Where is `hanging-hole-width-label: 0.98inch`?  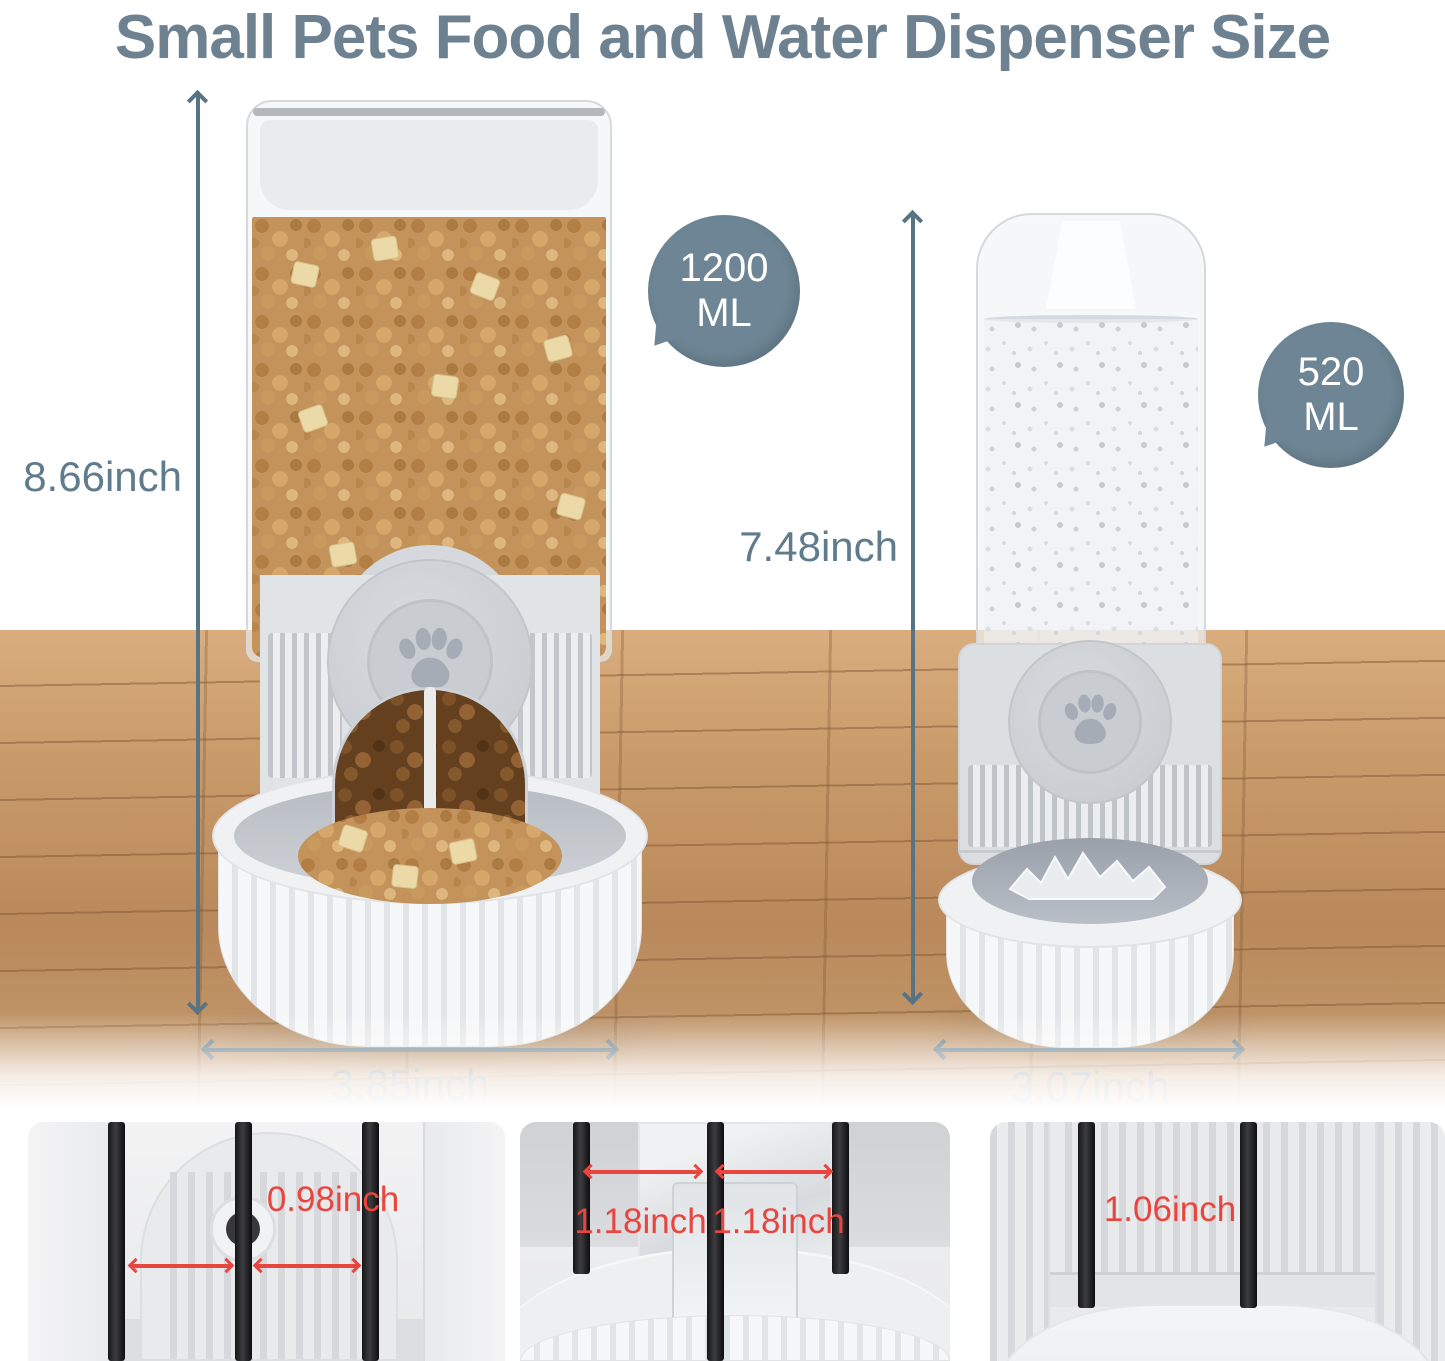 hanging-hole-width-label: 0.98inch is located at coordinates (333, 1199).